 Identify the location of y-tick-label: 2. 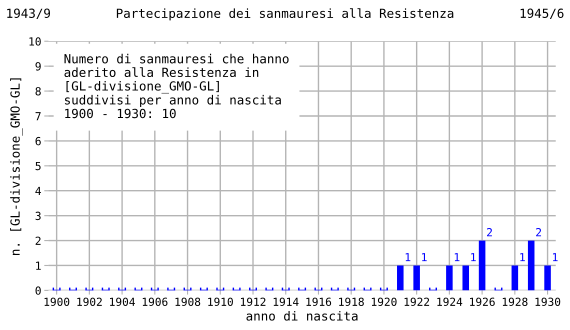
(38, 240).